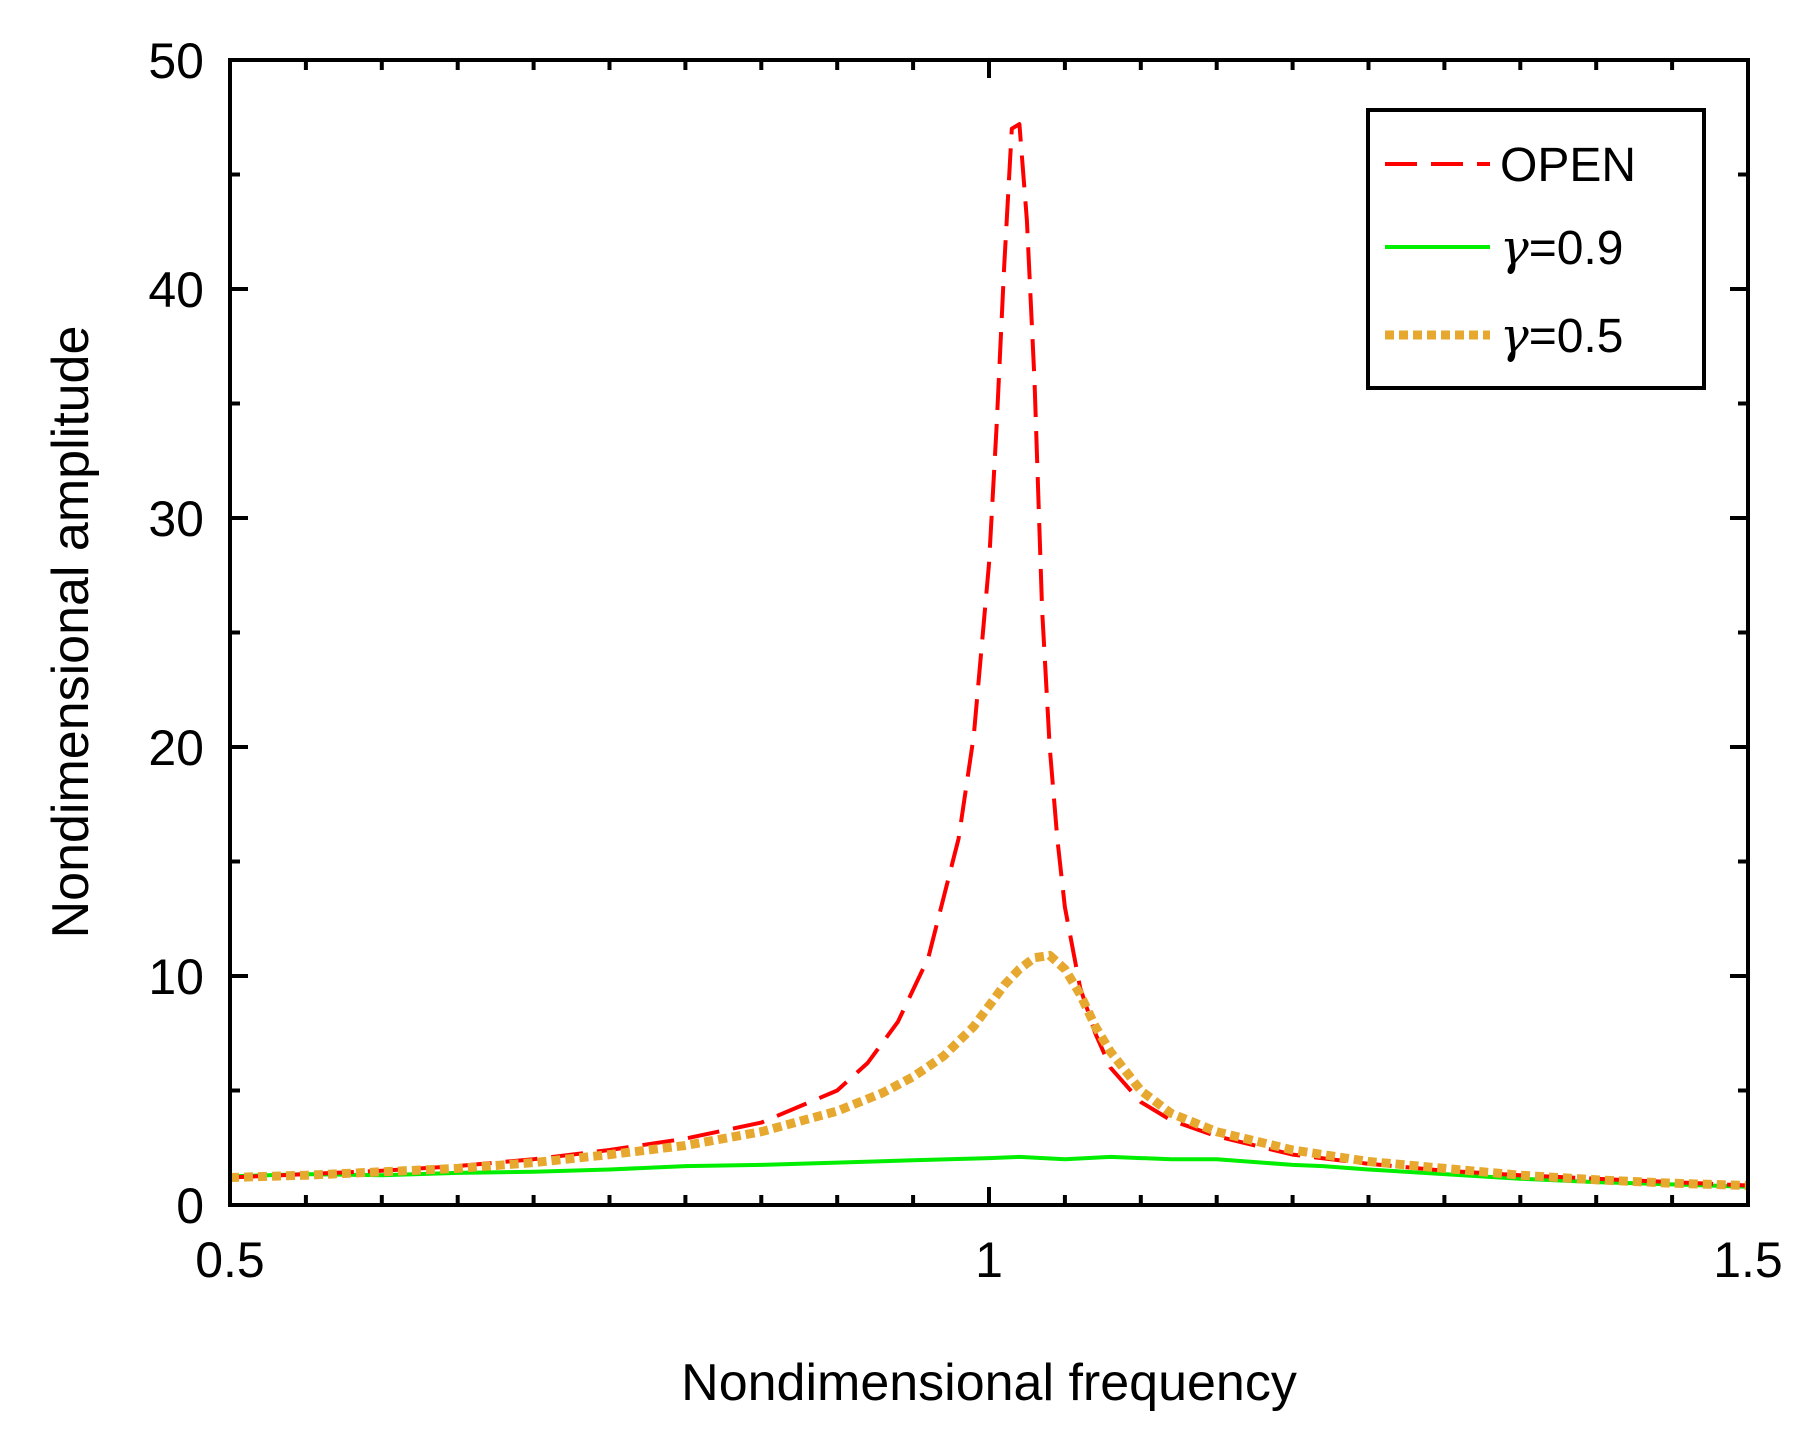  What do you see at coordinates (176, 519) in the screenshot?
I see `y-tick-label: 30` at bounding box center [176, 519].